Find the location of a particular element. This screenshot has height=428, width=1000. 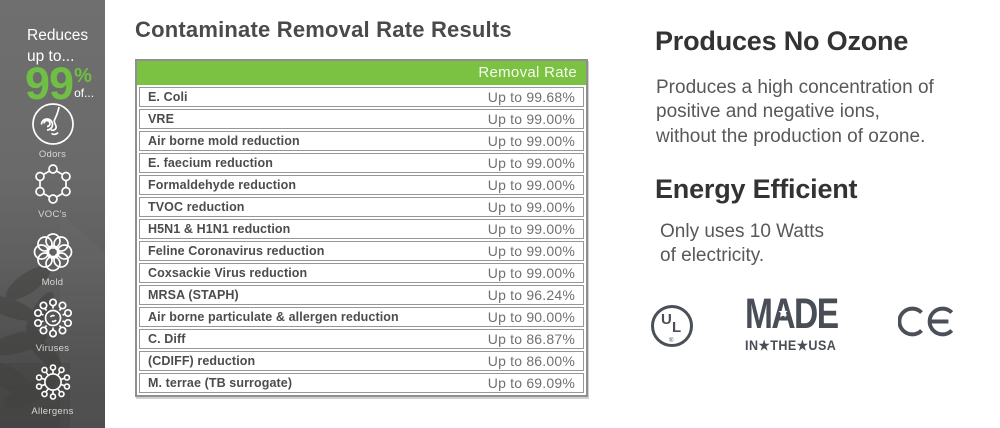

sidebar-item-allergens: Allergens is located at coordinates (52, 389).